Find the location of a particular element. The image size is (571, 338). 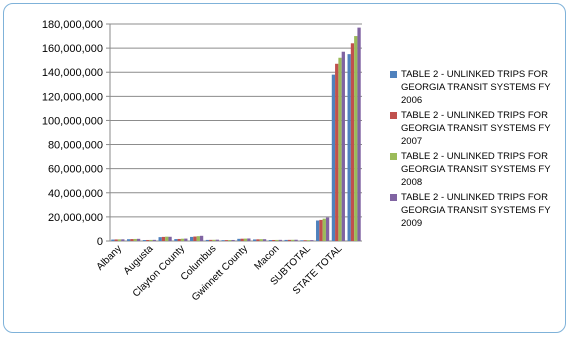

y-tick-label: 20,000,000 is located at coordinates (75, 218).